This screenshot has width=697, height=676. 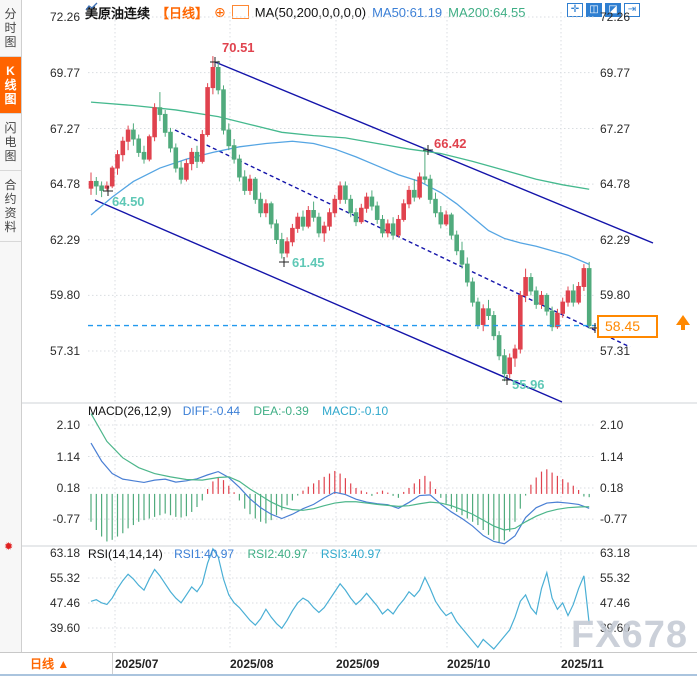 What do you see at coordinates (10, 99) in the screenshot?
I see `sidebar-tab-char: 图` at bounding box center [10, 99].